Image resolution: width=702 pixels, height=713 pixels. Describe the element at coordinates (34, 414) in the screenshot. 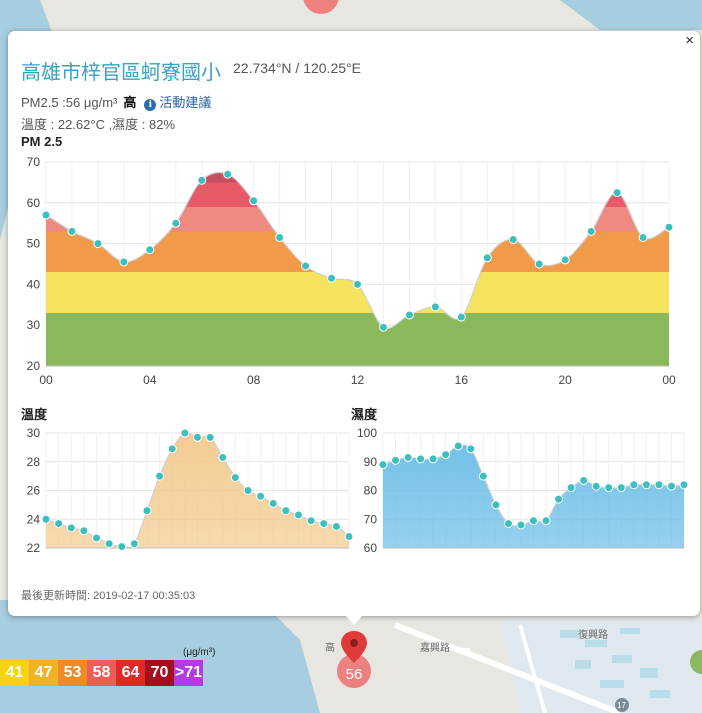

I see `temp-chart-label: 溫度` at that location.